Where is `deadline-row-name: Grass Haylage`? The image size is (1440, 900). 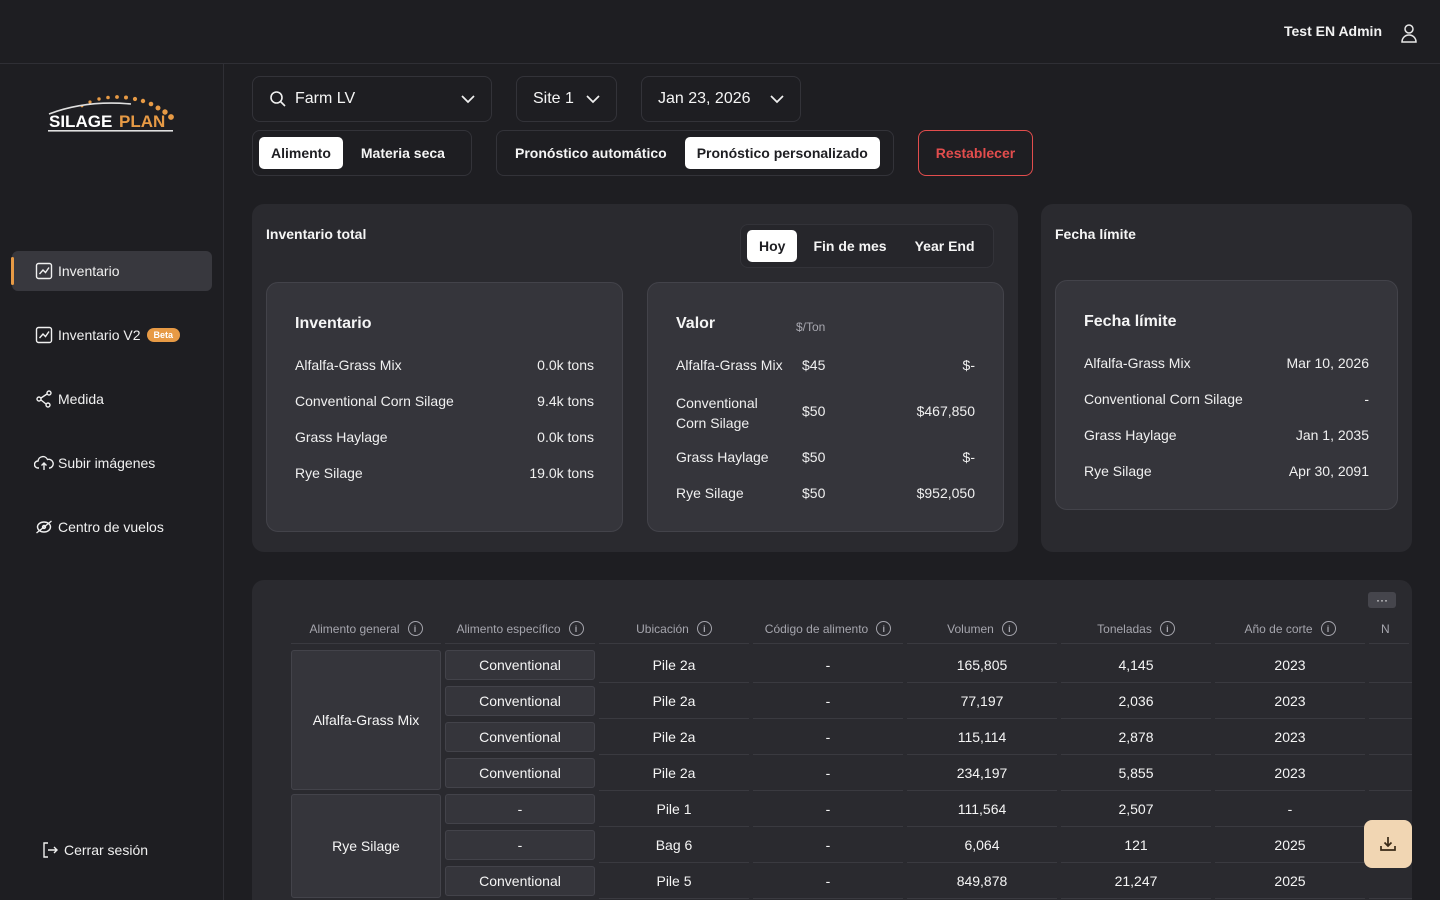 deadline-row-name: Grass Haylage is located at coordinates (1130, 435).